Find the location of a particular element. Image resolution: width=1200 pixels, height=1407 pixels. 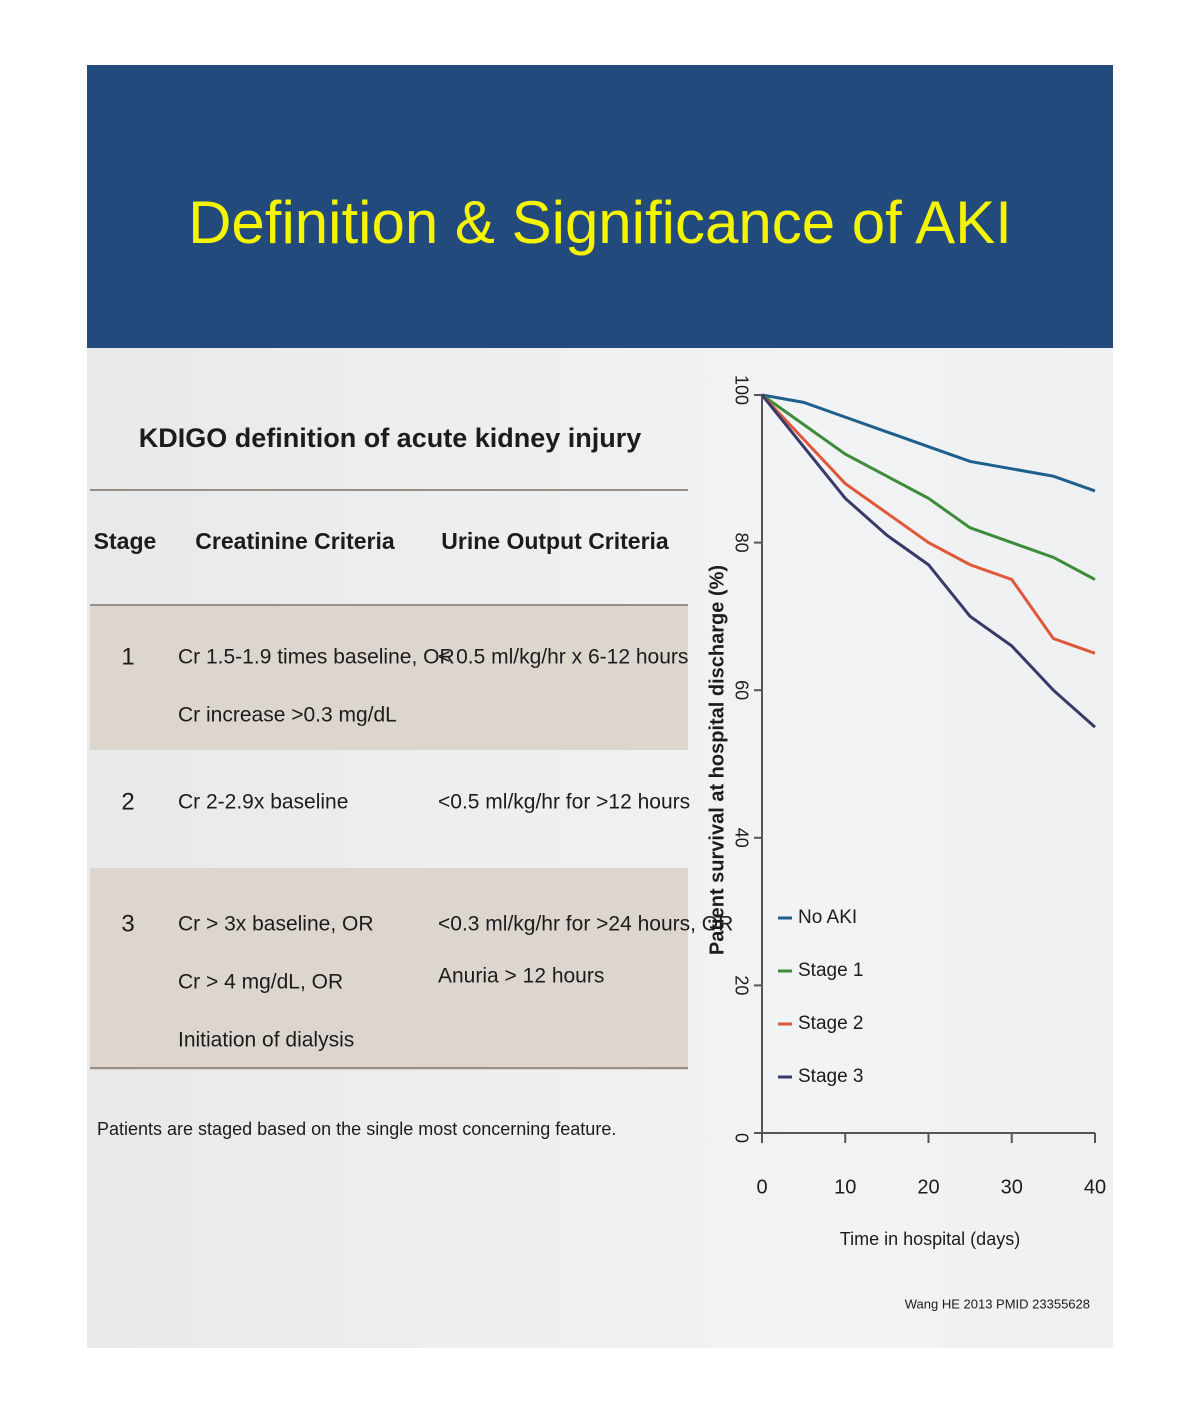

x-tick-label: 40 is located at coordinates (1095, 1187).